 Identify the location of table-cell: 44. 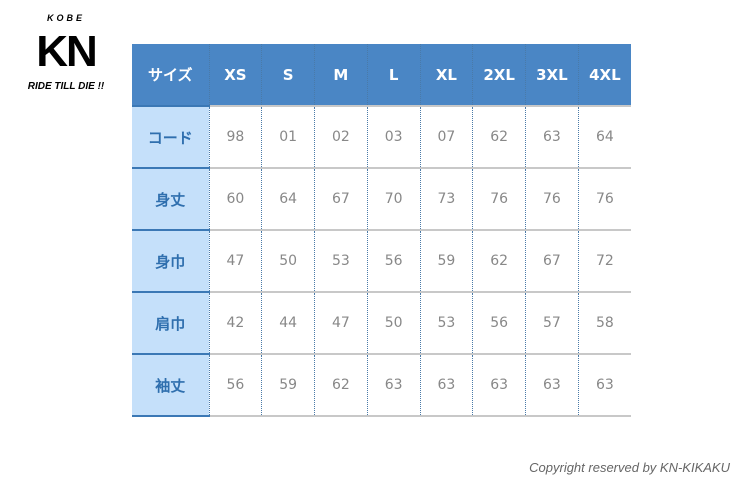
(288, 322).